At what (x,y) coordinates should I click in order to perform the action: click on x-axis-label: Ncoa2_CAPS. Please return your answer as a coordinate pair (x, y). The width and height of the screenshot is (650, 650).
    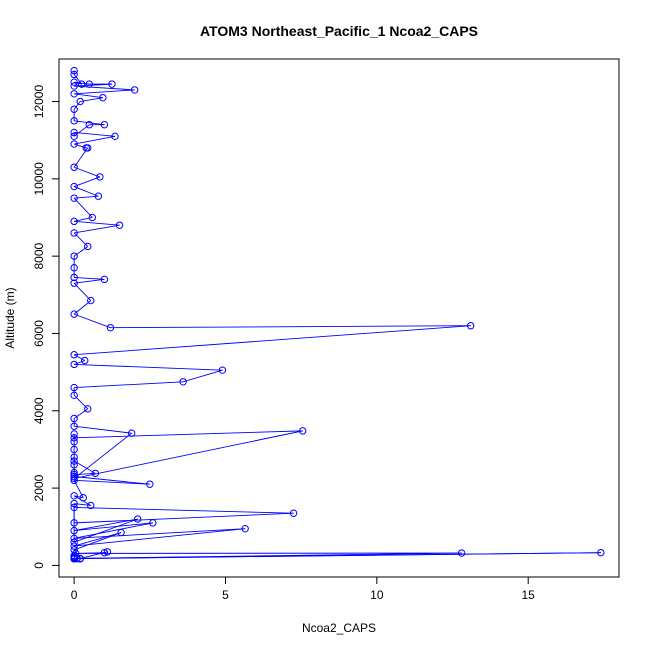
    Looking at the image, I should click on (339, 628).